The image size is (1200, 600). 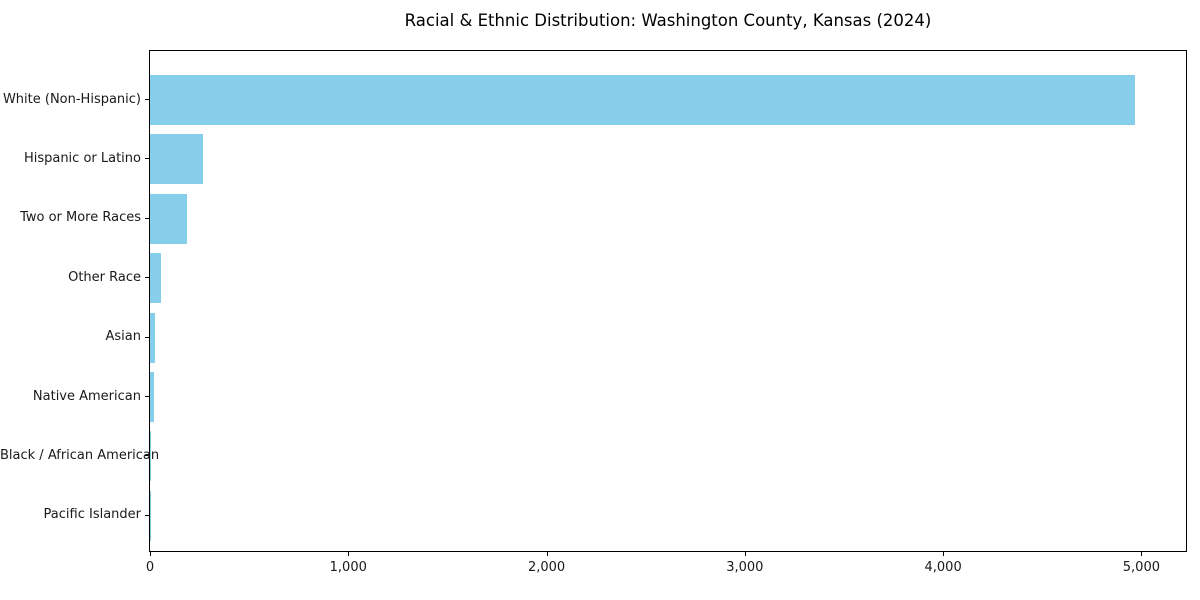 I want to click on x-axis-label: 2,000, so click(x=546, y=567).